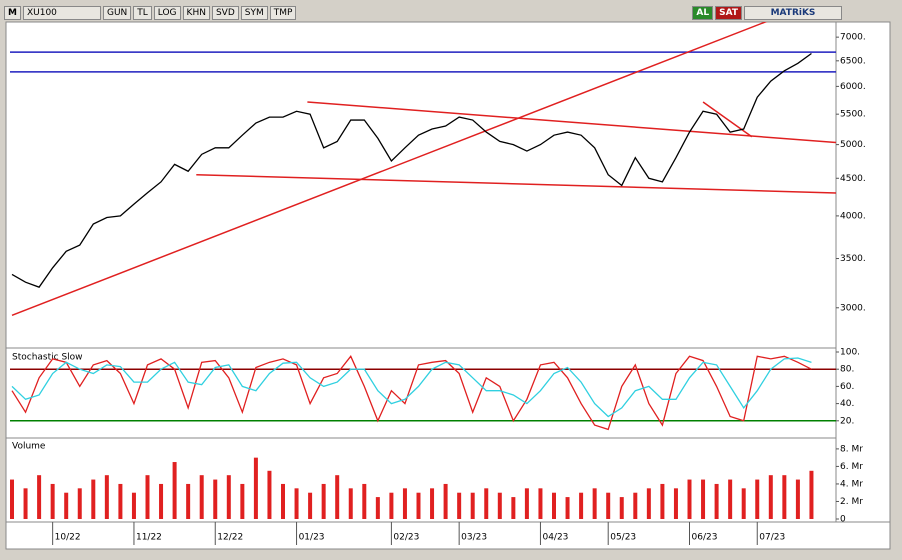 The image size is (902, 560). What do you see at coordinates (772, 538) in the screenshot?
I see `x-tick-label: 07/23` at bounding box center [772, 538].